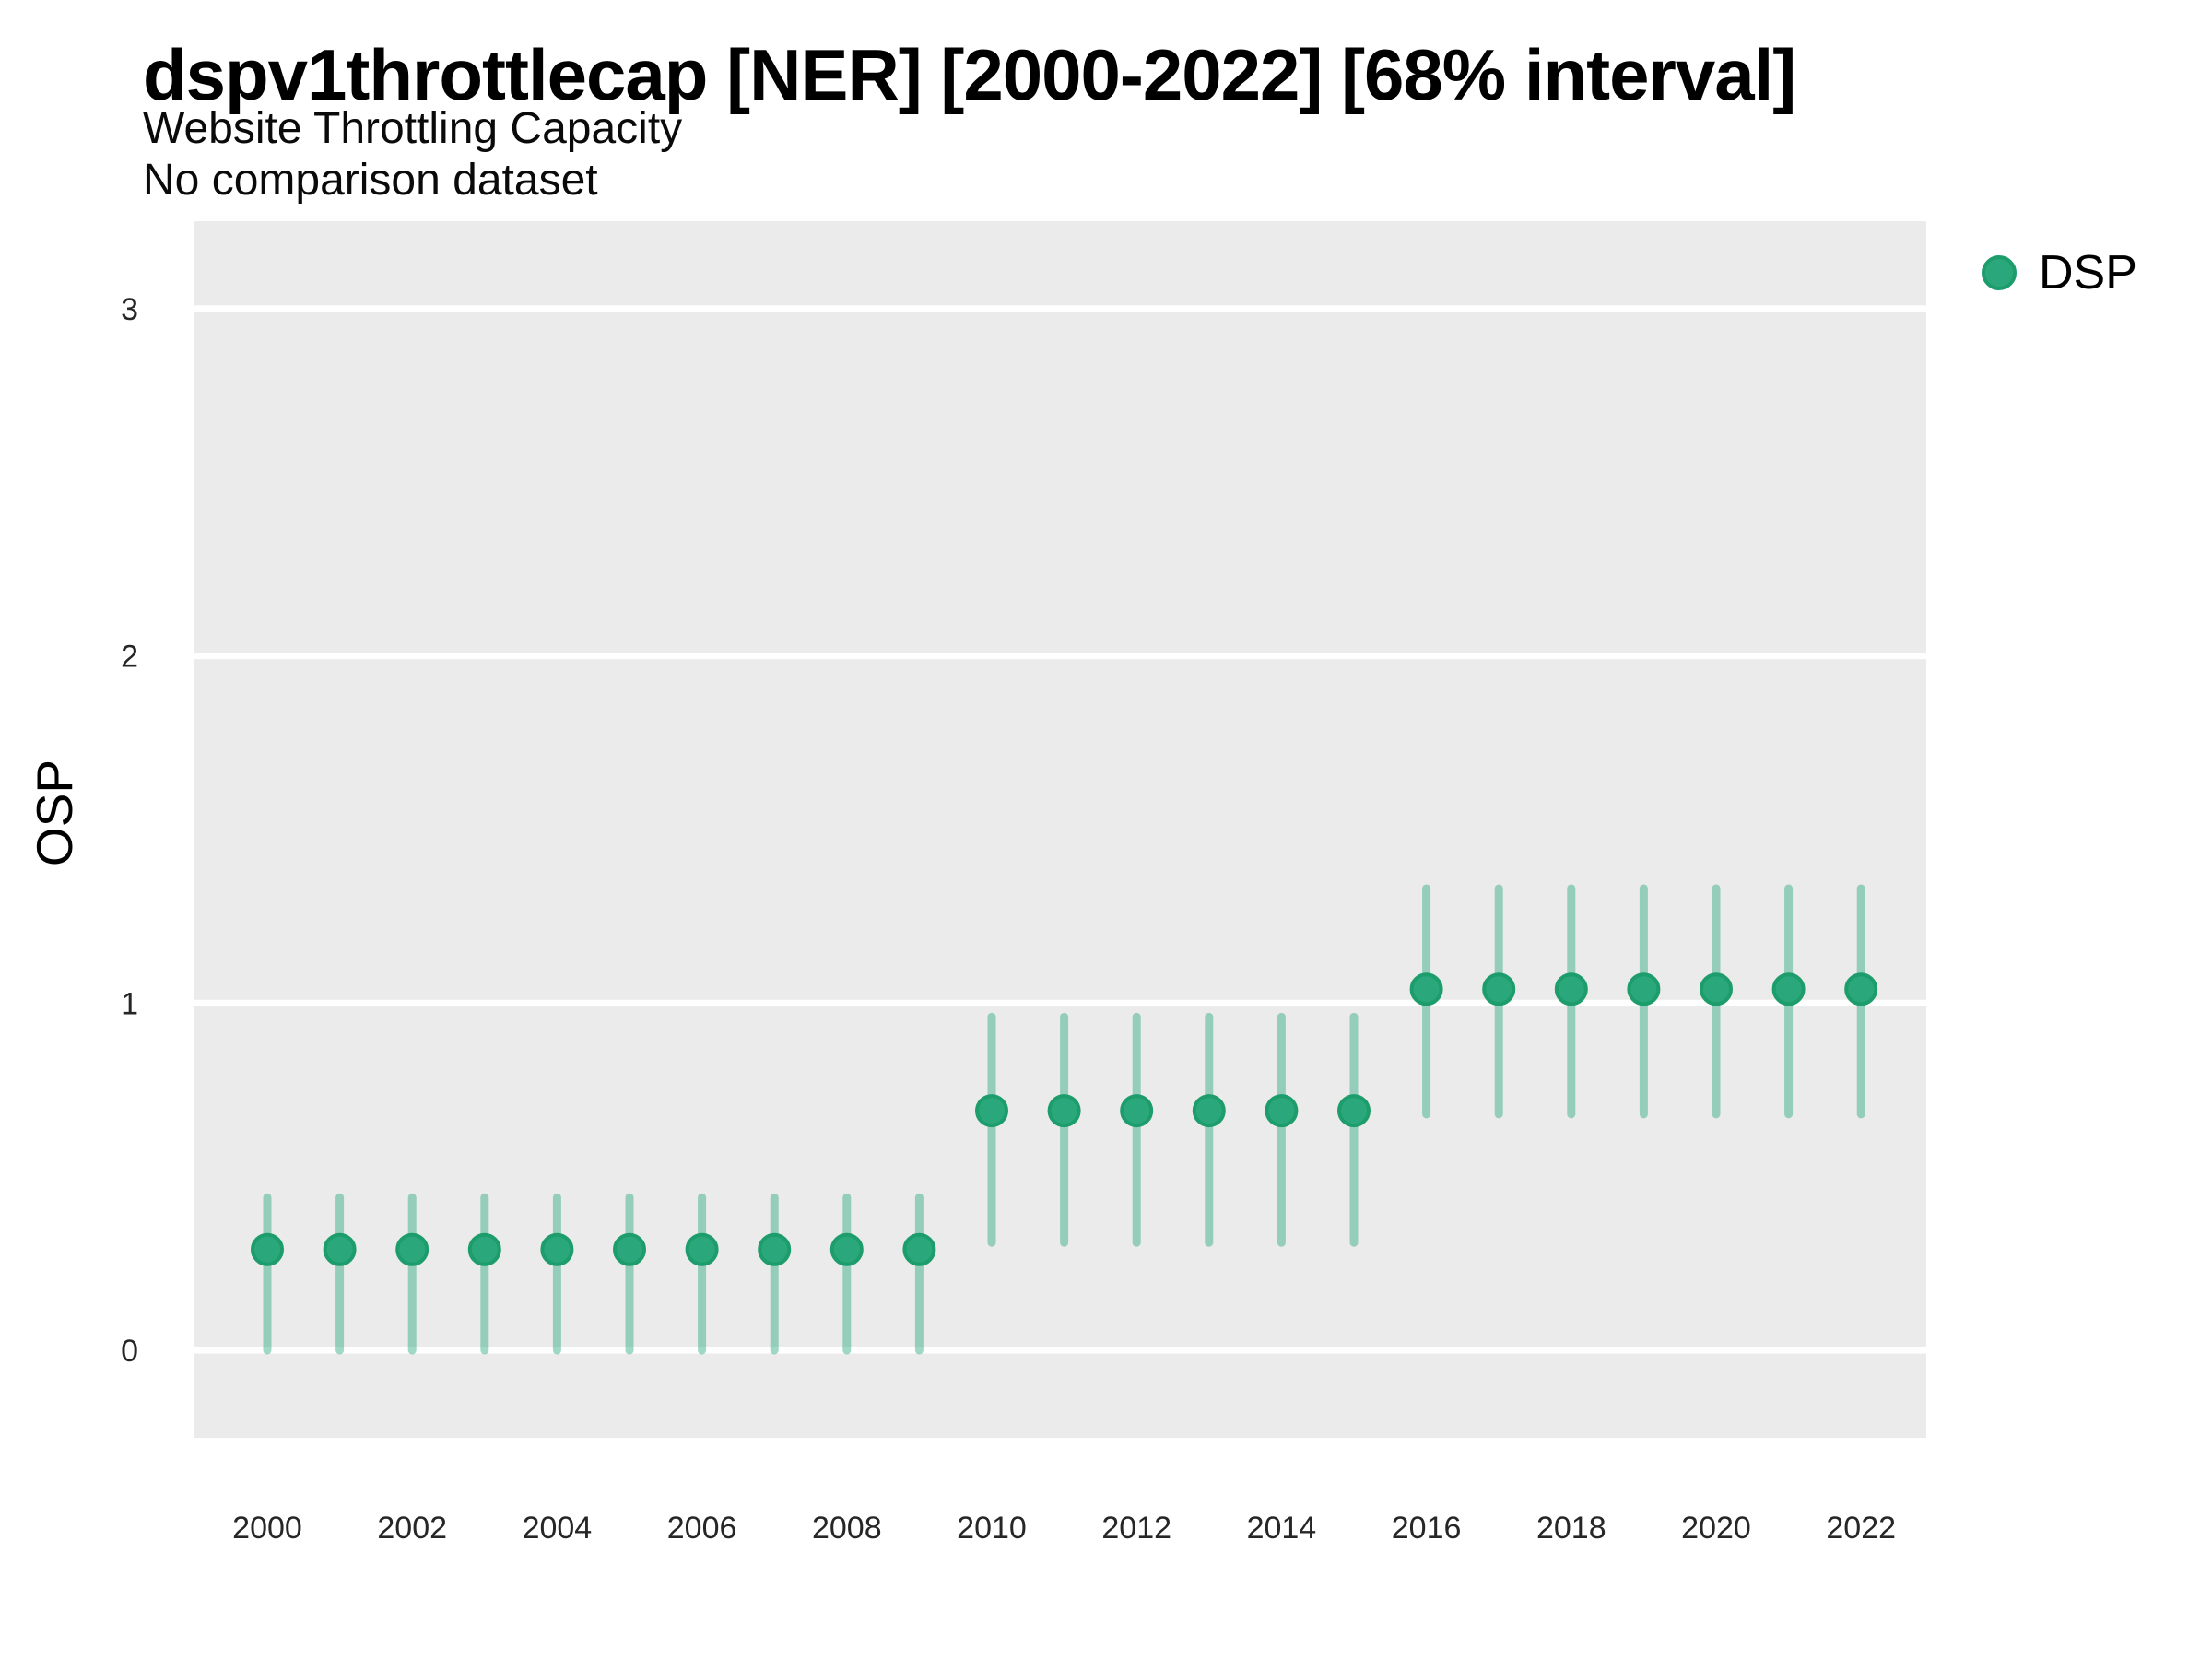 Image resolution: width=2212 pixels, height=1659 pixels. I want to click on x-tick-label-2012: 2012, so click(1136, 1528).